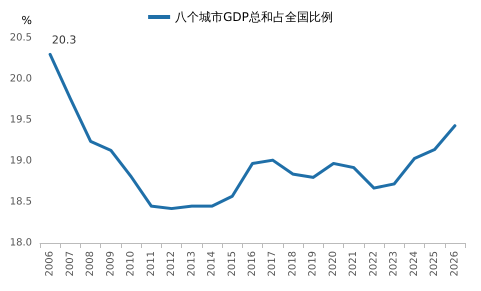 The image size is (481, 291). Describe the element at coordinates (21, 243) in the screenshot. I see `y-tick-label: 18.0` at that location.